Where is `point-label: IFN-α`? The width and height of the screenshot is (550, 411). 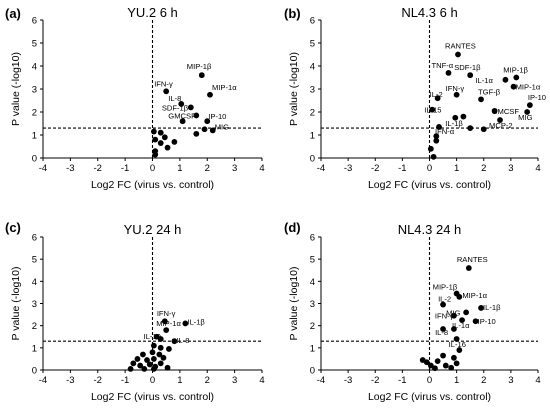 point-label: IFN-α is located at coordinates (445, 131).